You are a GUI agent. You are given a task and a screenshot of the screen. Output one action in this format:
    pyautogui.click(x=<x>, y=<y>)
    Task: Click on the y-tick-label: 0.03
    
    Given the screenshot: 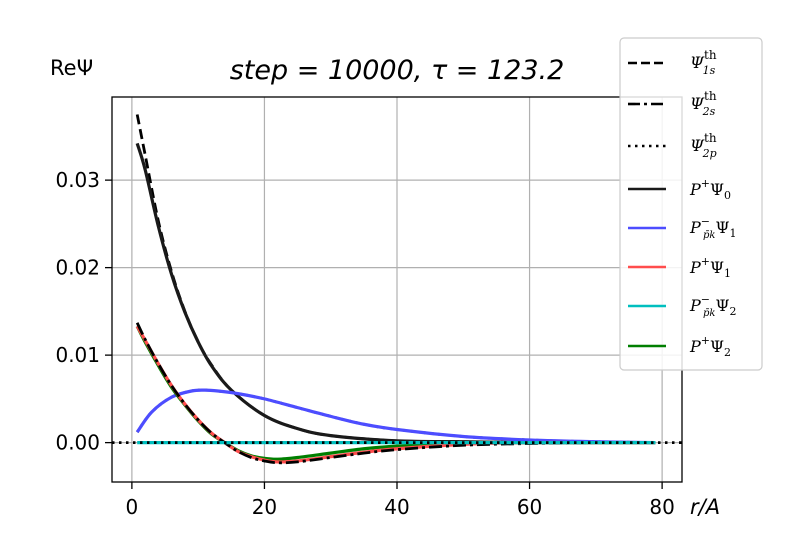 What is the action you would take?
    pyautogui.click(x=77, y=180)
    